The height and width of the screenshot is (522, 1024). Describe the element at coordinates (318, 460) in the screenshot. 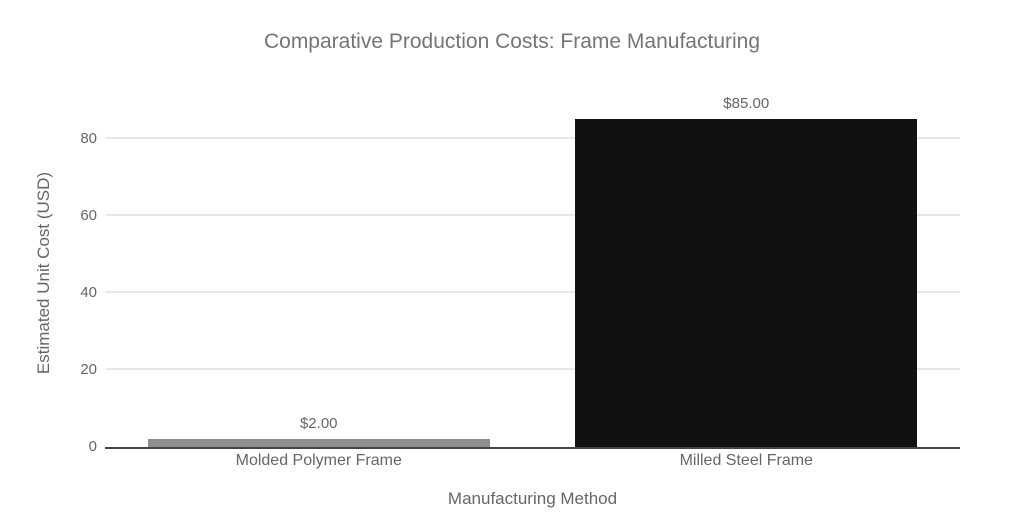

I see `x-tick-label-0: Molded Polymer Frame` at that location.